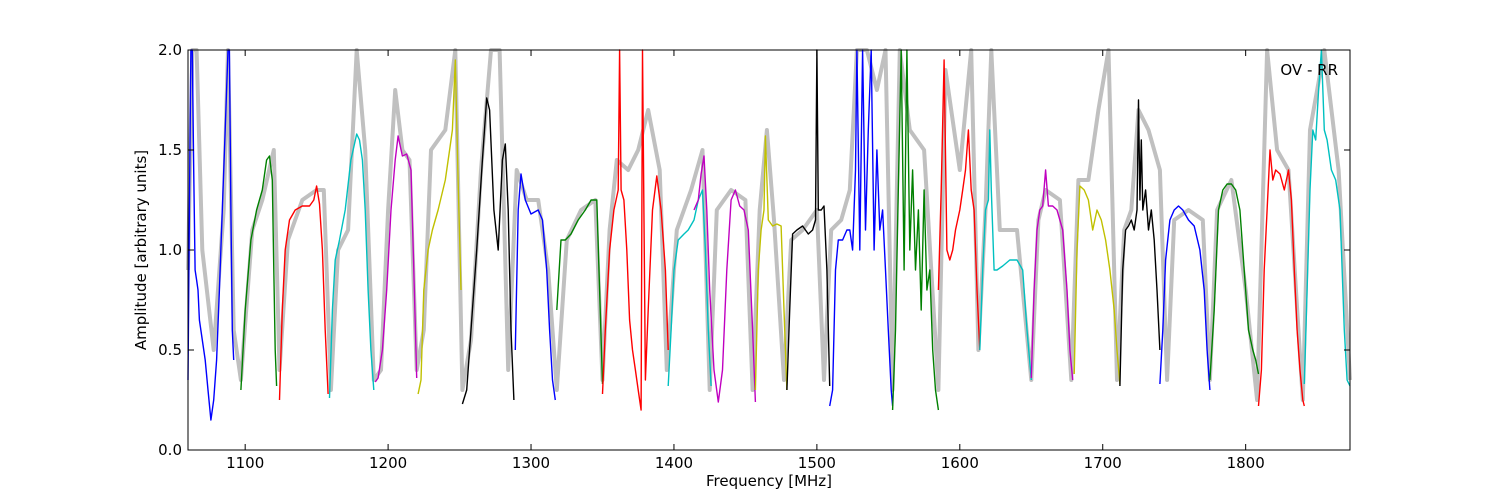  Describe the element at coordinates (170, 250) in the screenshot. I see `y-tick-label: 1.0` at that location.